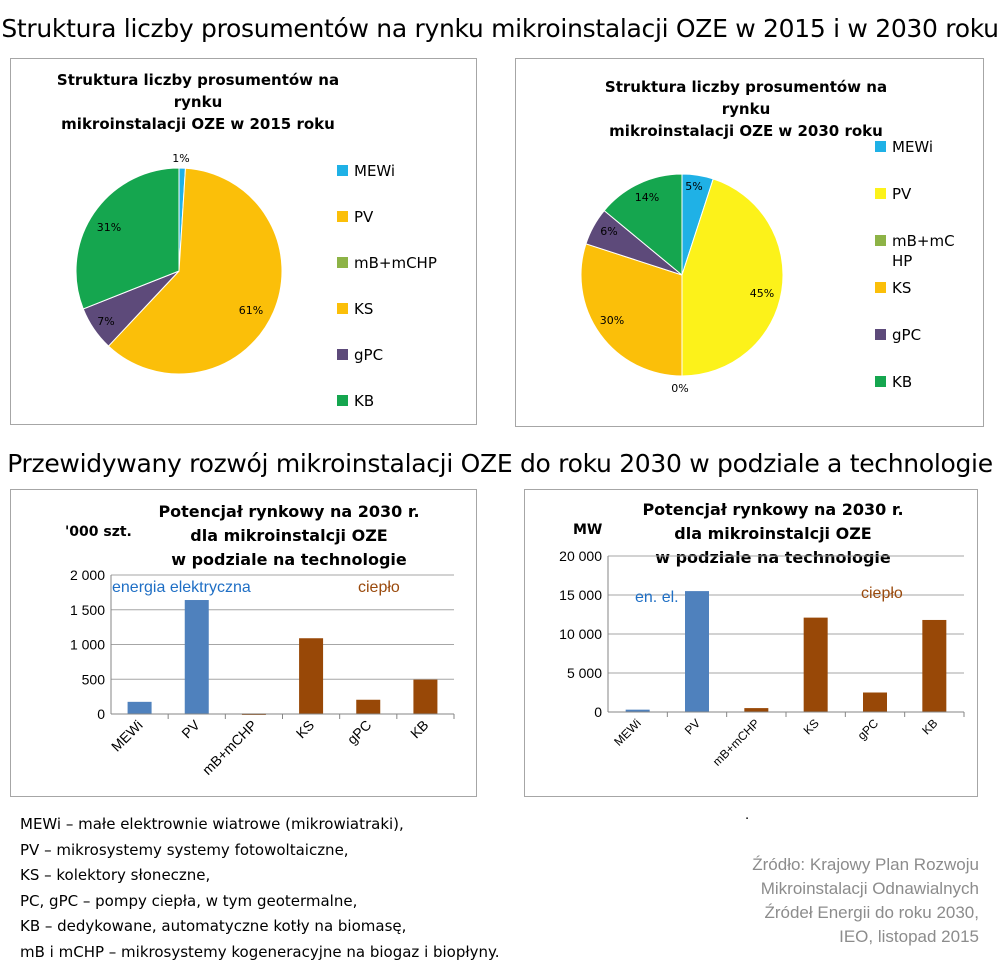  What do you see at coordinates (289, 511) in the screenshot?
I see `bar-count-title-line1: Potencjał rynkowy na 2030 r.` at bounding box center [289, 511].